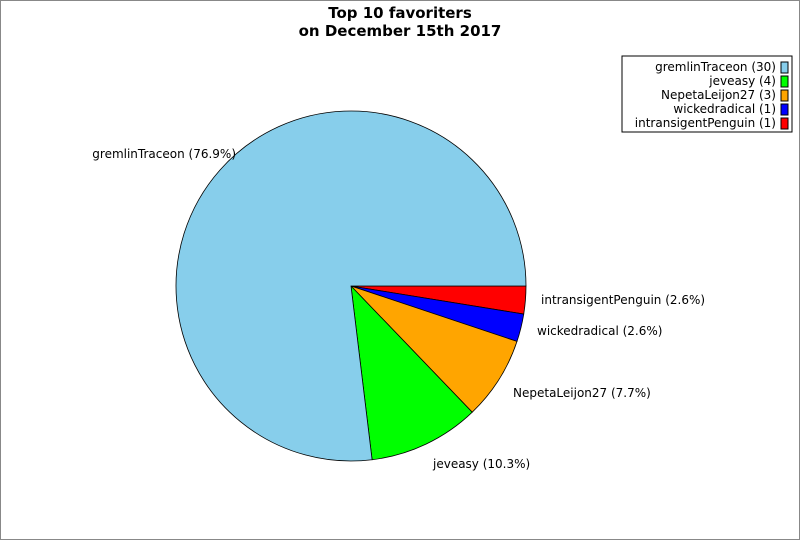 The image size is (800, 540). What do you see at coordinates (411, 372) in the screenshot?
I see `pie-slice-jeveasy` at bounding box center [411, 372].